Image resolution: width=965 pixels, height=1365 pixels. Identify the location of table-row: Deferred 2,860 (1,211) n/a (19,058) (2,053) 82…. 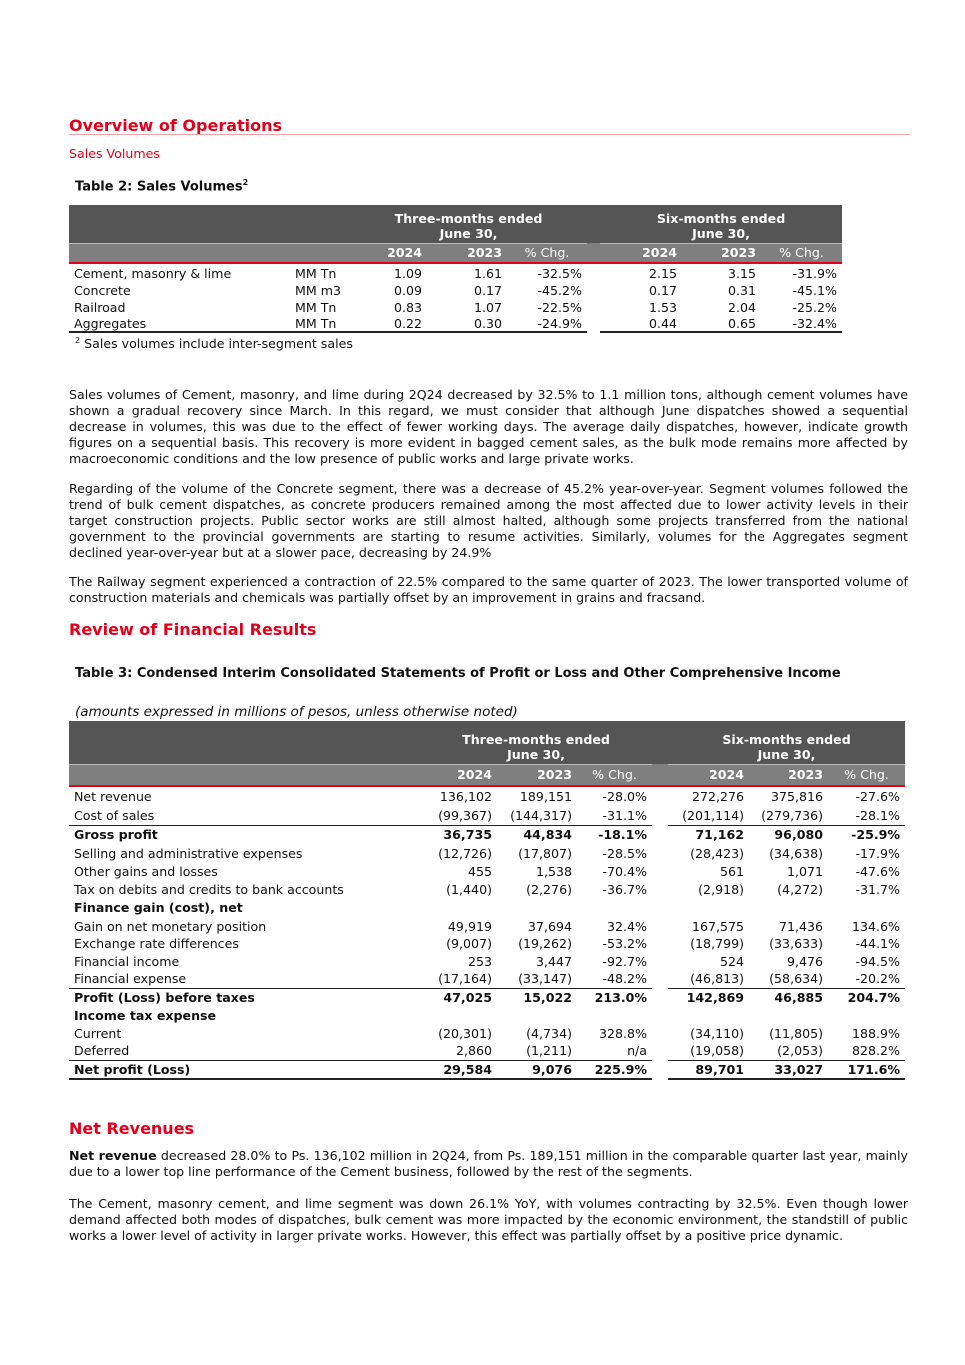
(487, 1051).